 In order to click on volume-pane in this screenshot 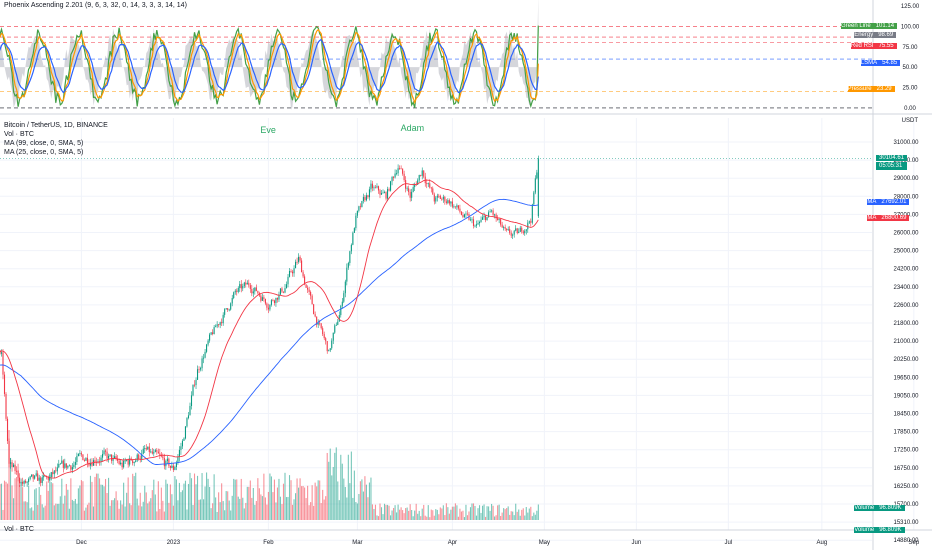, I will do `click(269, 475)`.